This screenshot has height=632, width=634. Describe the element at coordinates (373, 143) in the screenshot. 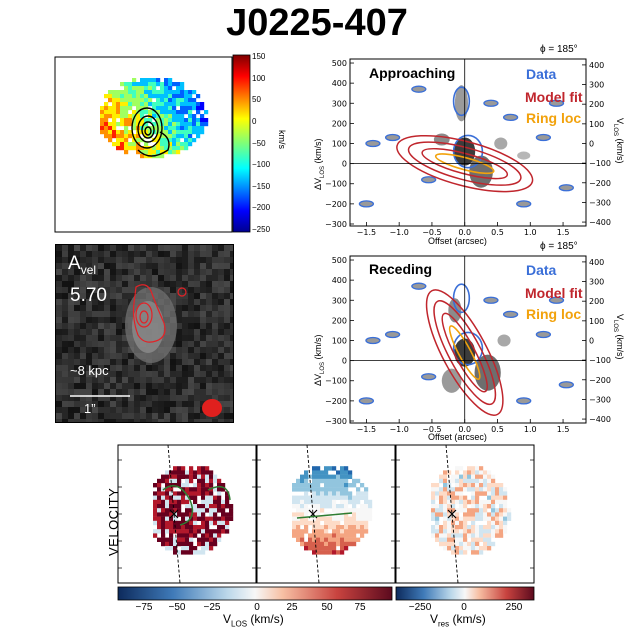

I see `pv-data-contour` at that location.